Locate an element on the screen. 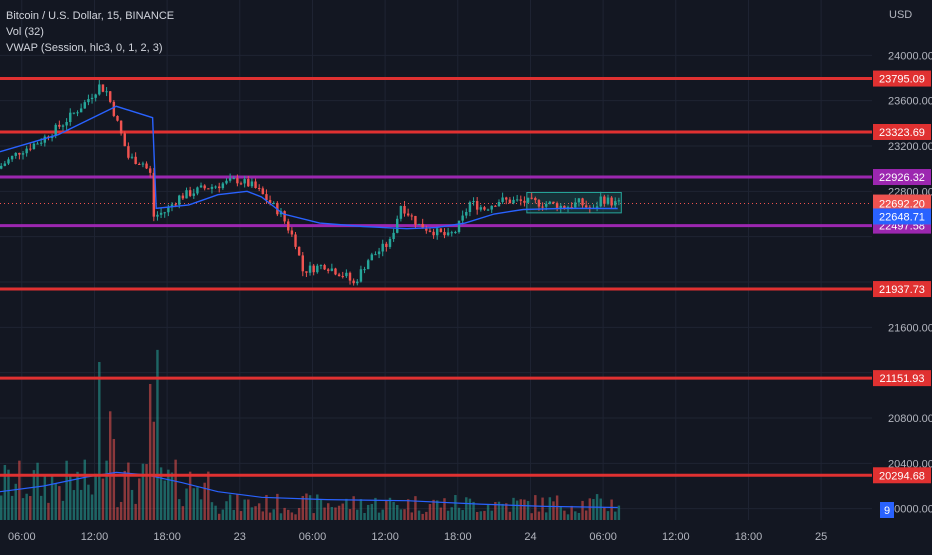 This screenshot has width=932, height=555. price-level-label: 21151.93 is located at coordinates (901, 379).